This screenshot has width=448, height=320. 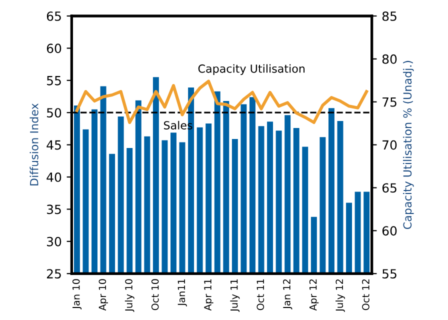 I want to click on series-label: Capacity Utilisation, so click(x=251, y=69).